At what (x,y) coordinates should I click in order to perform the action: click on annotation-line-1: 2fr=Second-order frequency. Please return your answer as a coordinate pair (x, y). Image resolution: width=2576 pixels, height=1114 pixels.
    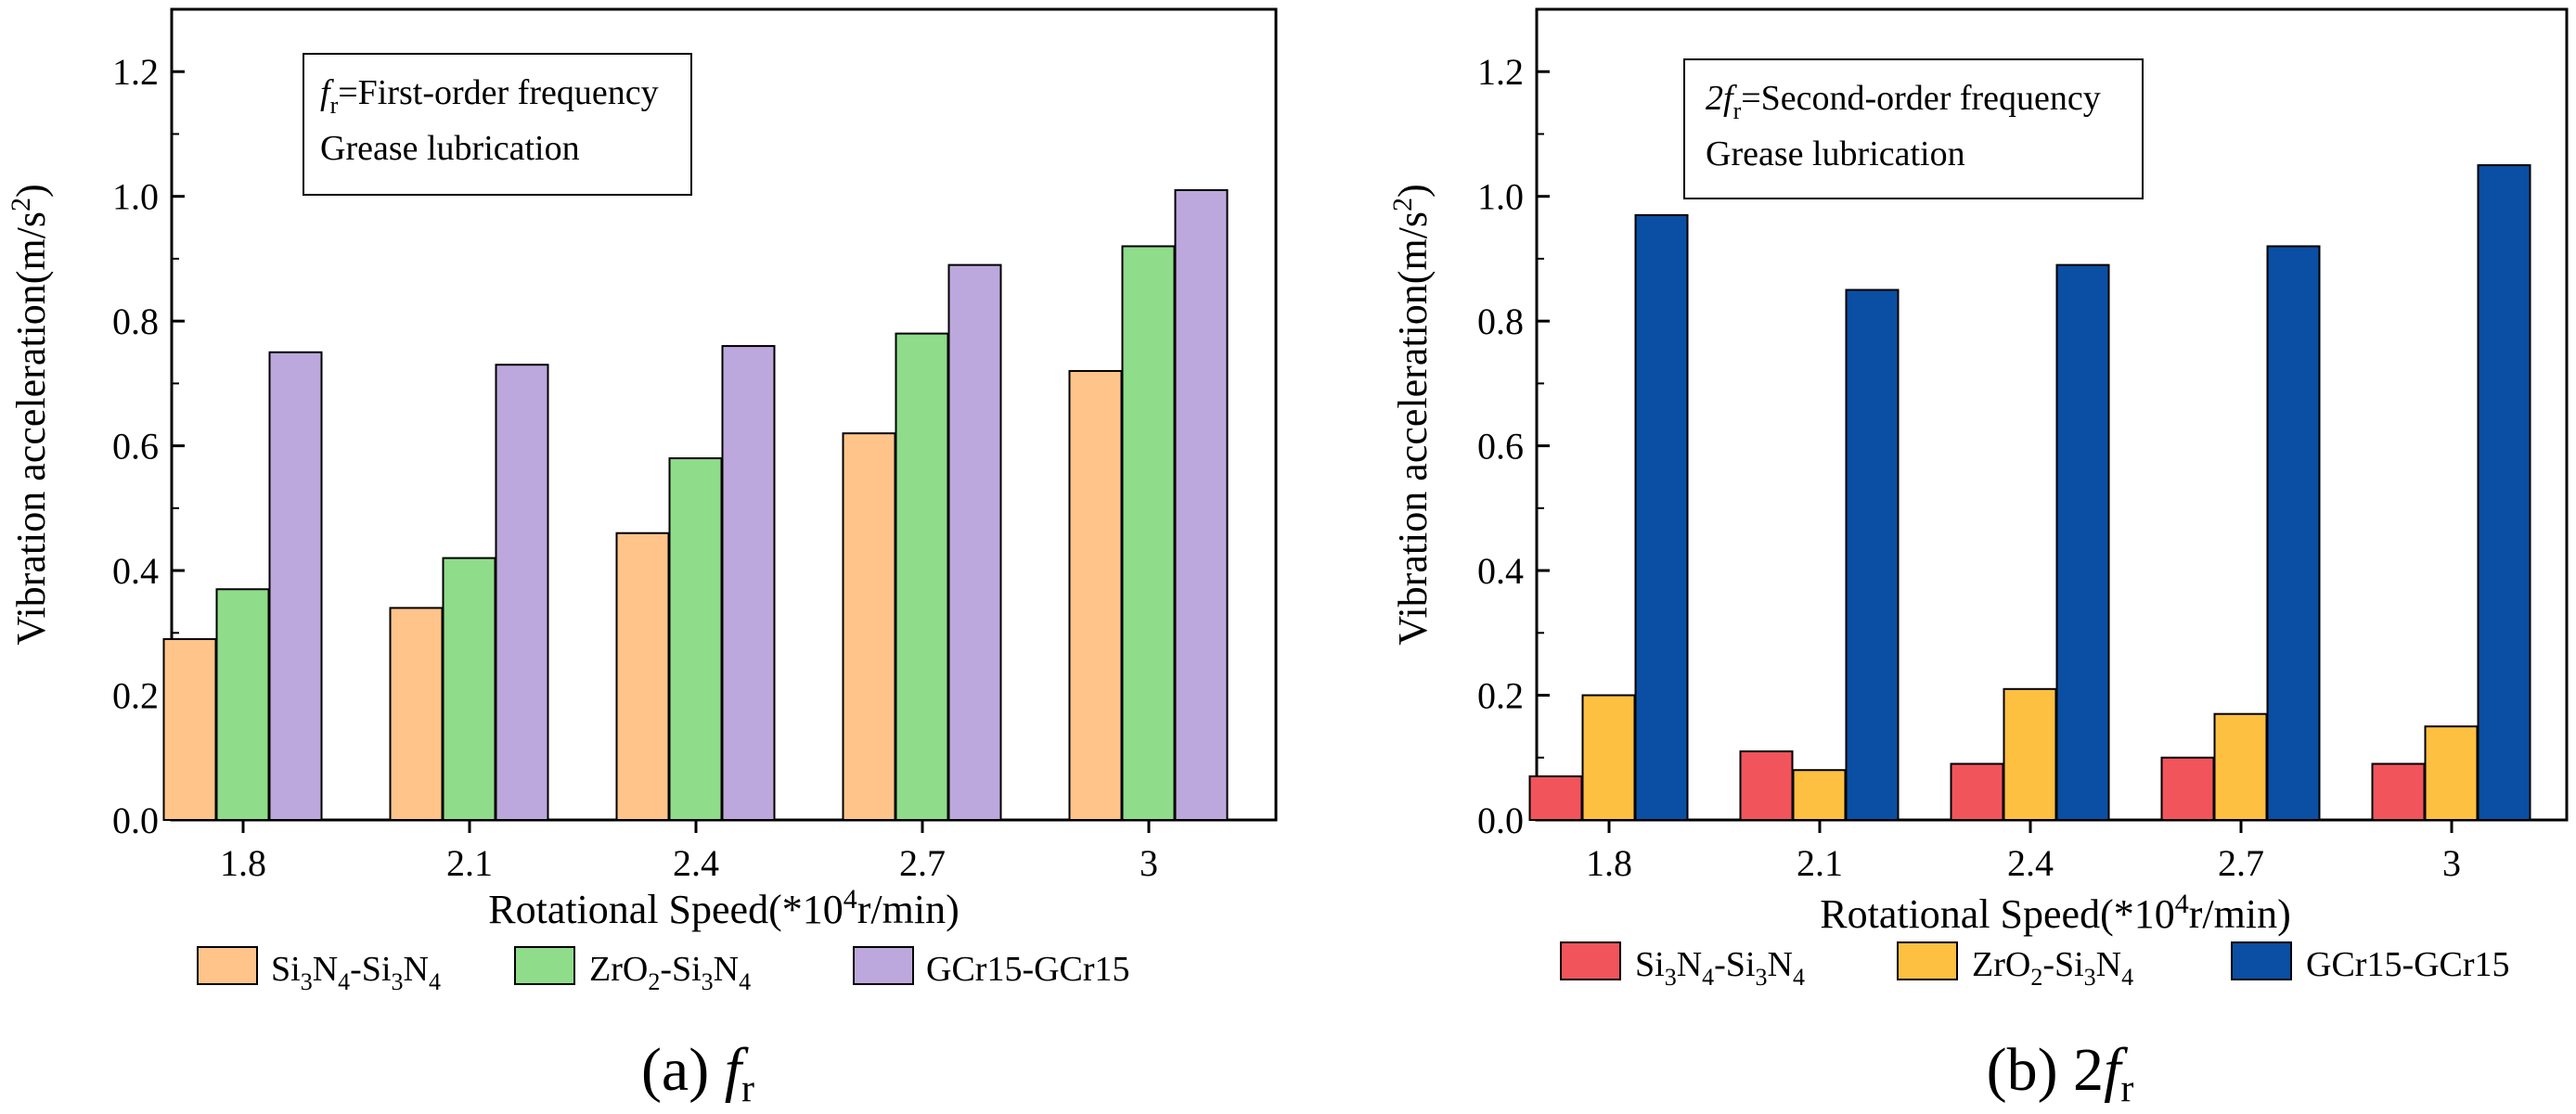
    Looking at the image, I should click on (1903, 102).